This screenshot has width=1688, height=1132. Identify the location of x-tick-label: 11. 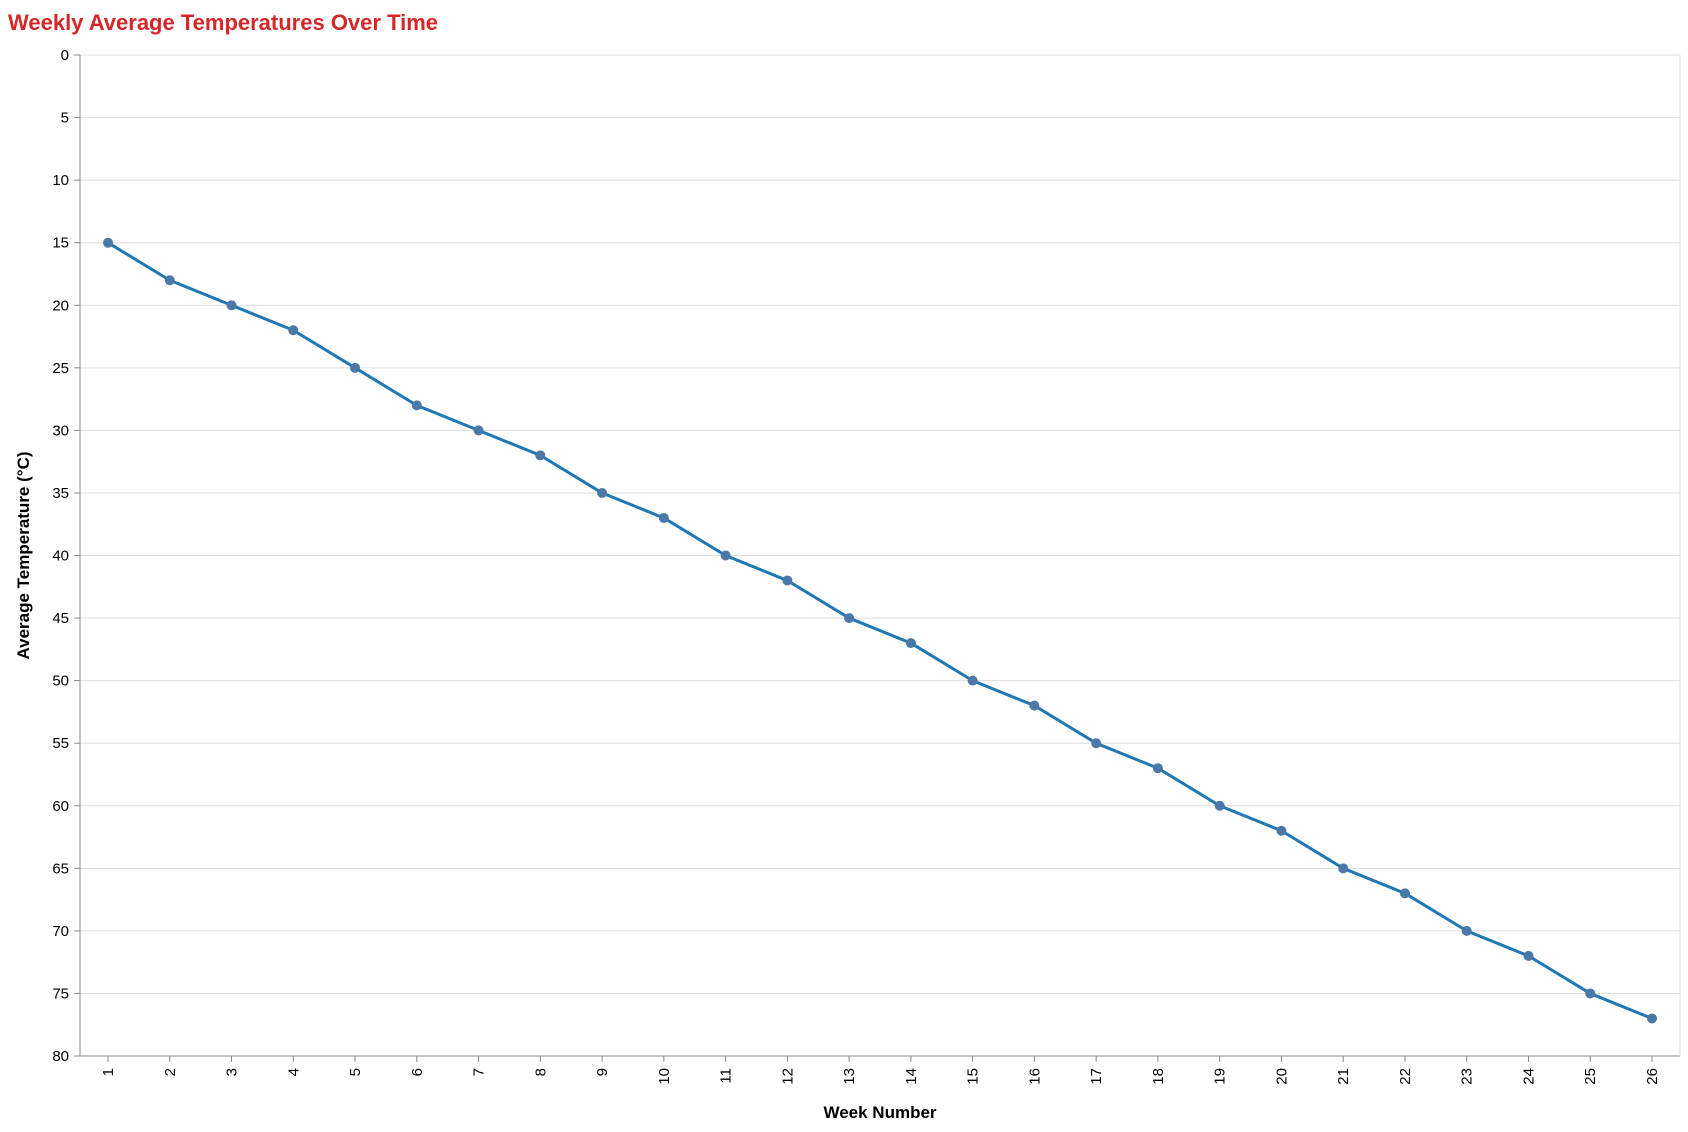
(726, 1076).